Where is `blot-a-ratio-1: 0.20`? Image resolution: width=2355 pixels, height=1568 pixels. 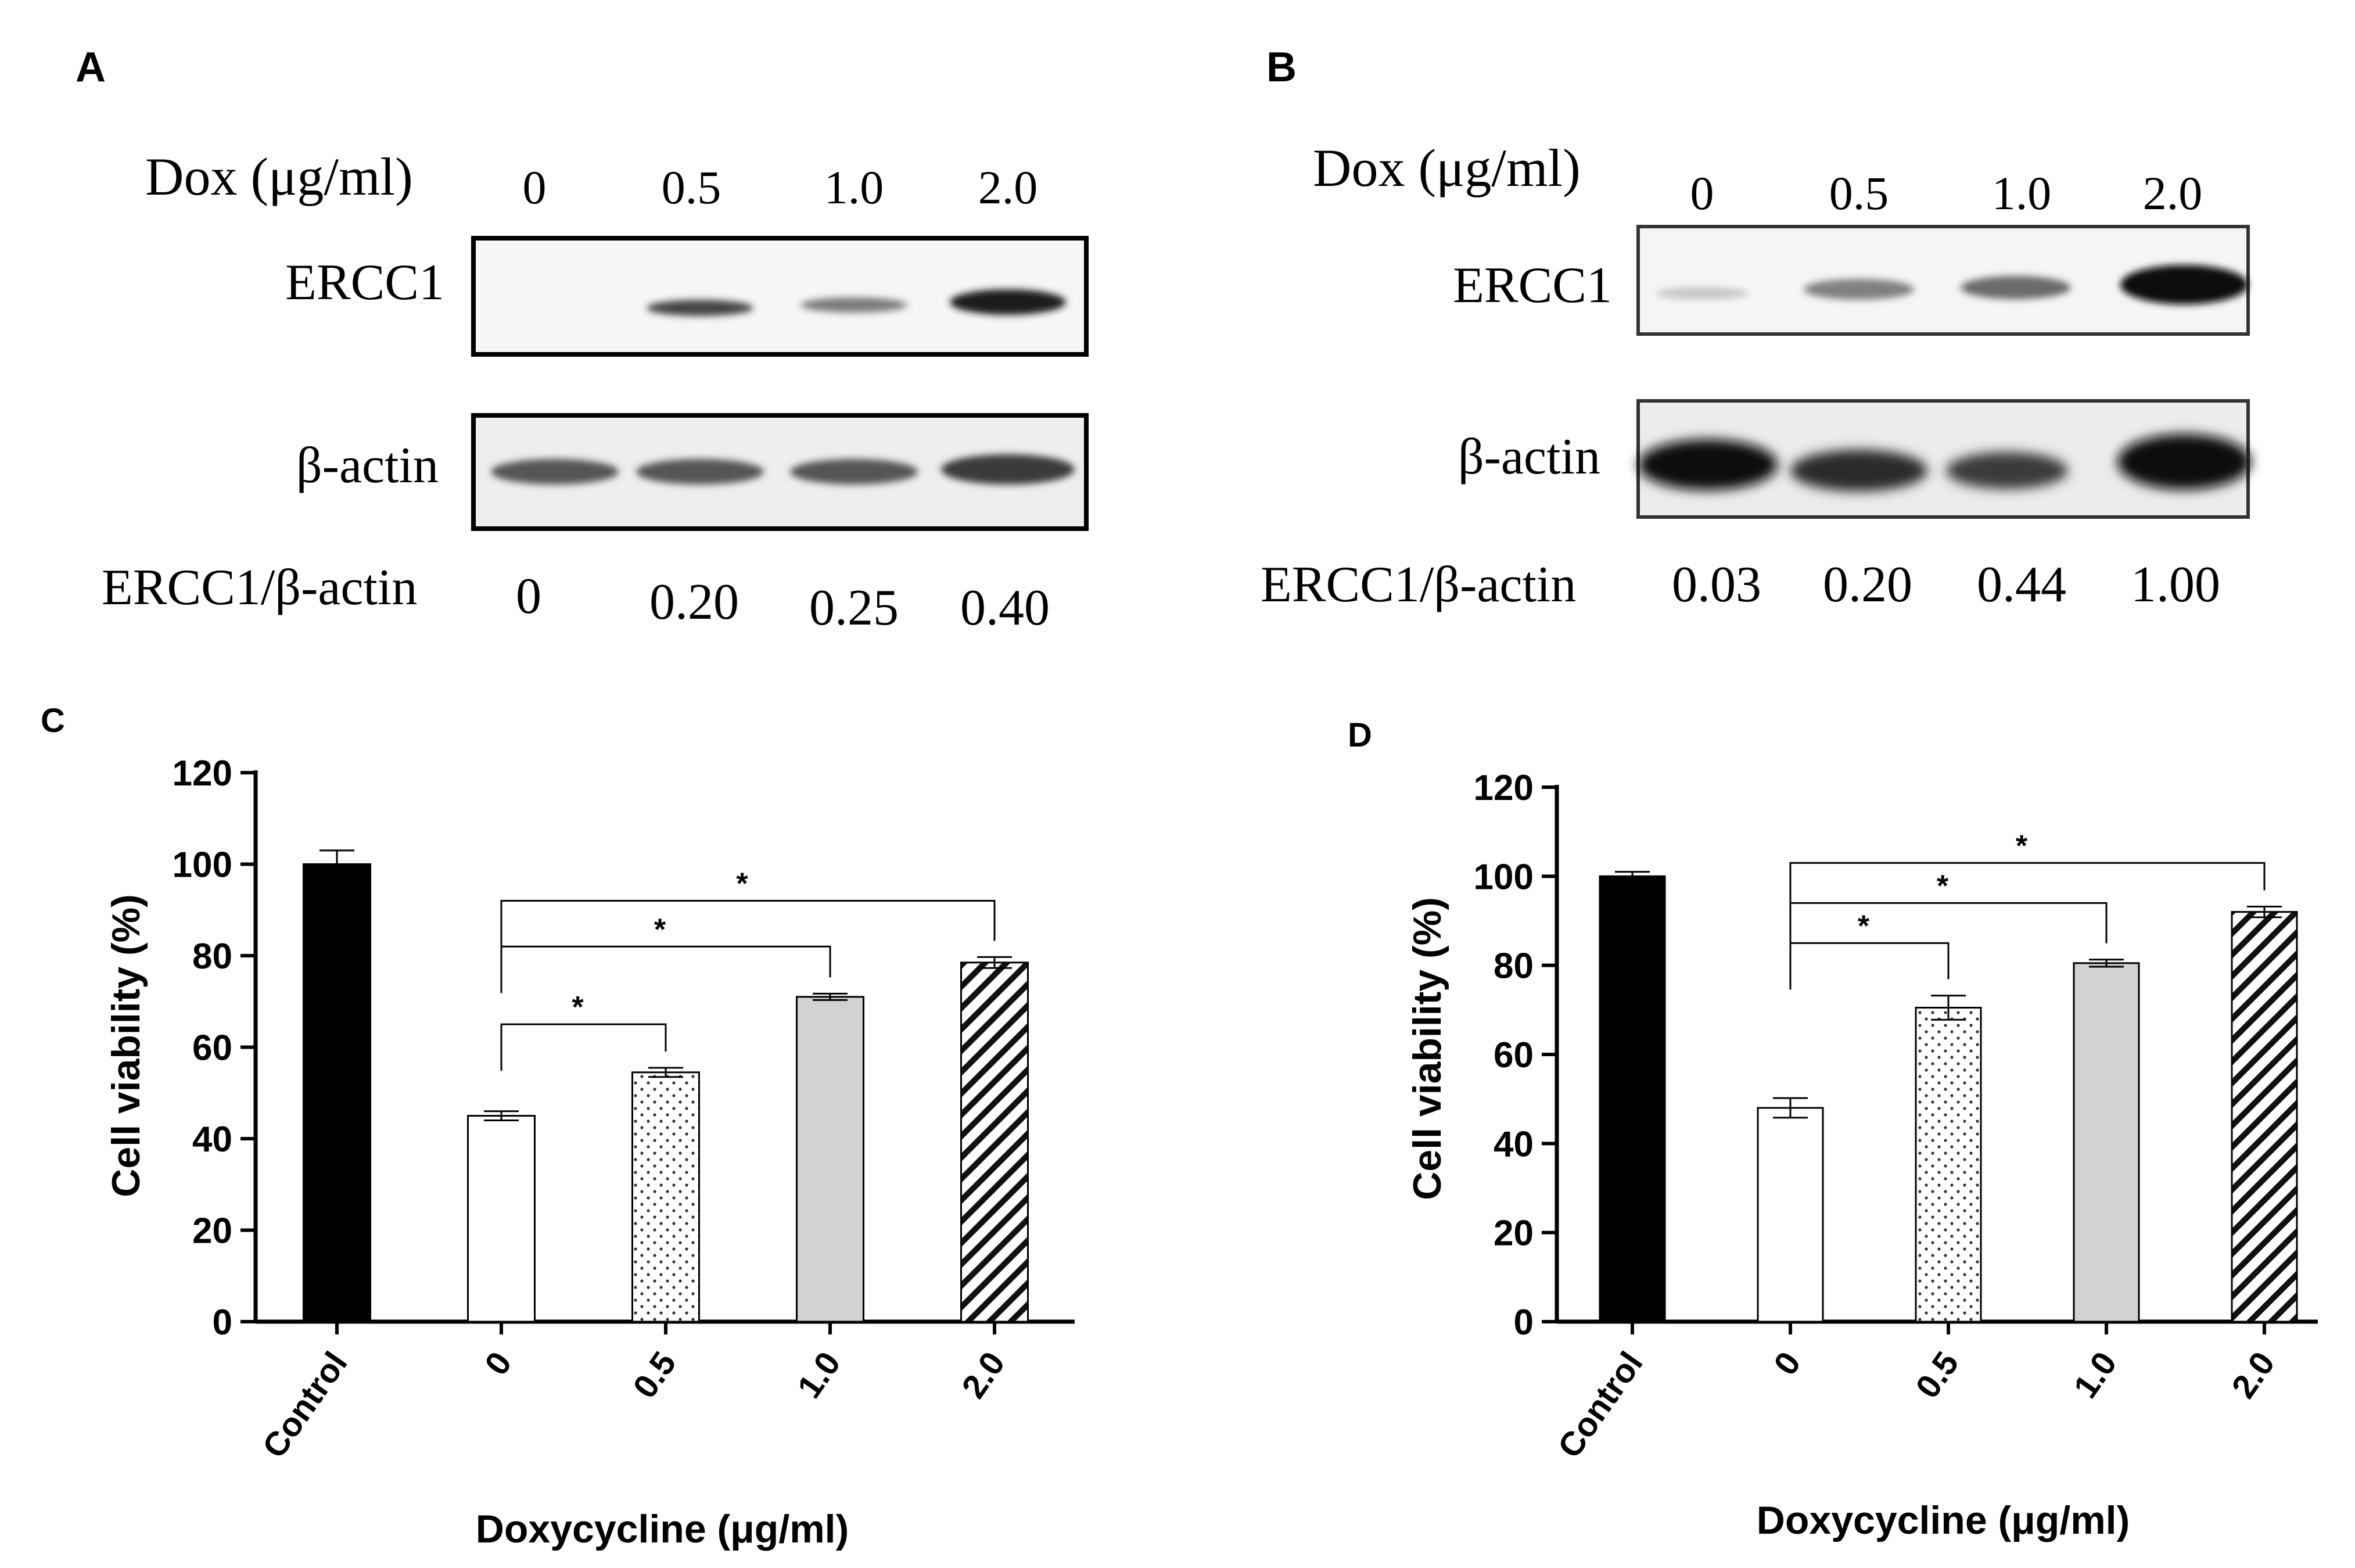 blot-a-ratio-1: 0.20 is located at coordinates (694, 602).